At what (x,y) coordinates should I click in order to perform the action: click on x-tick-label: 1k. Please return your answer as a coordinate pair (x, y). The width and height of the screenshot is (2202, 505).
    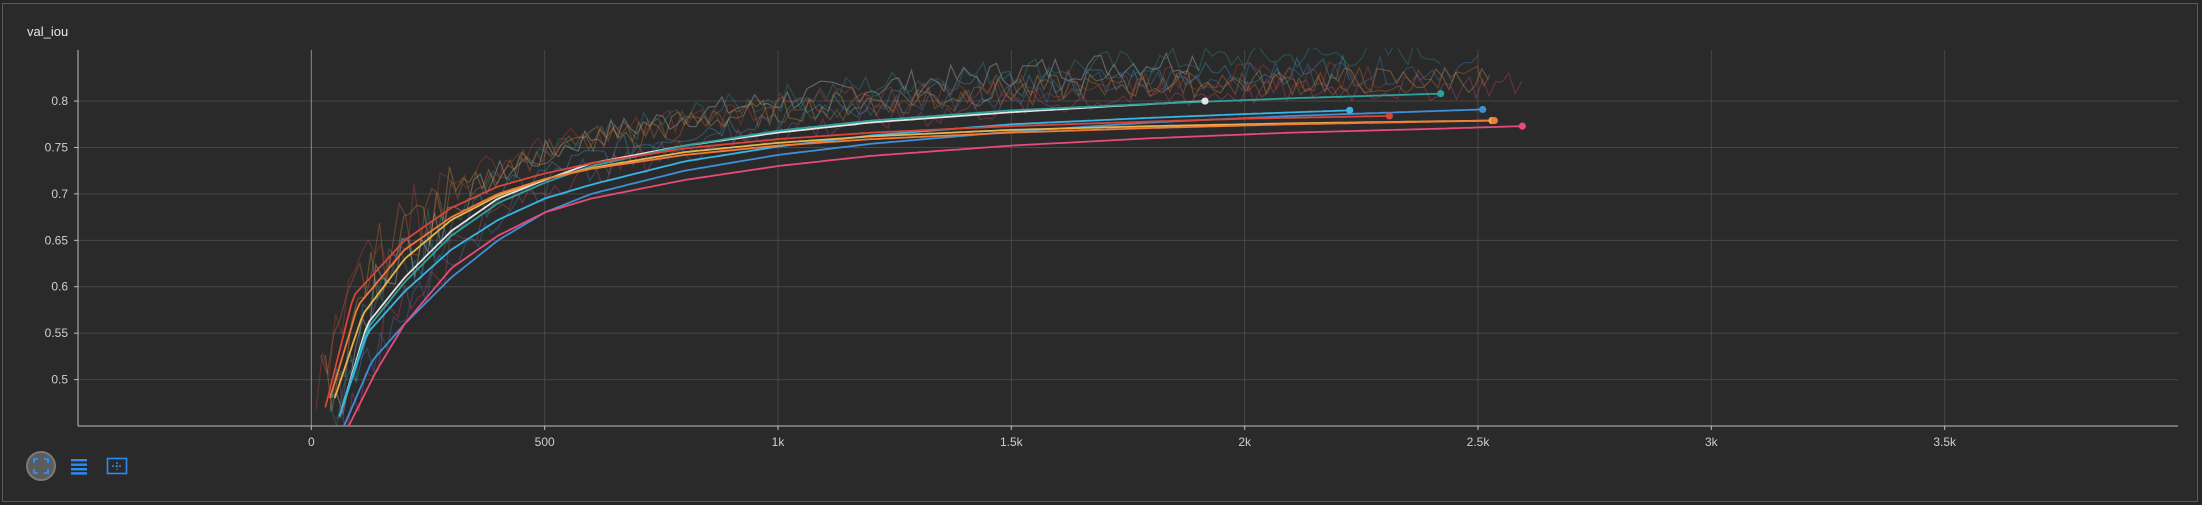
    Looking at the image, I should click on (779, 442).